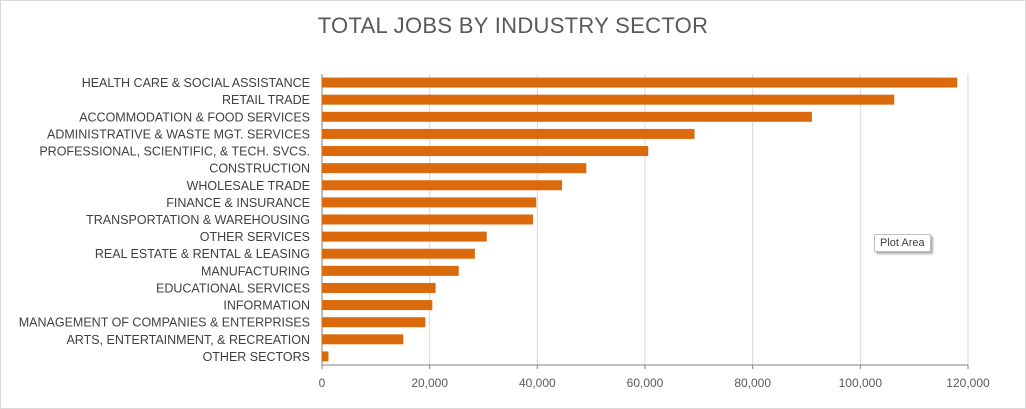 The height and width of the screenshot is (409, 1026). I want to click on x-tick-label: 40,000, so click(537, 383).